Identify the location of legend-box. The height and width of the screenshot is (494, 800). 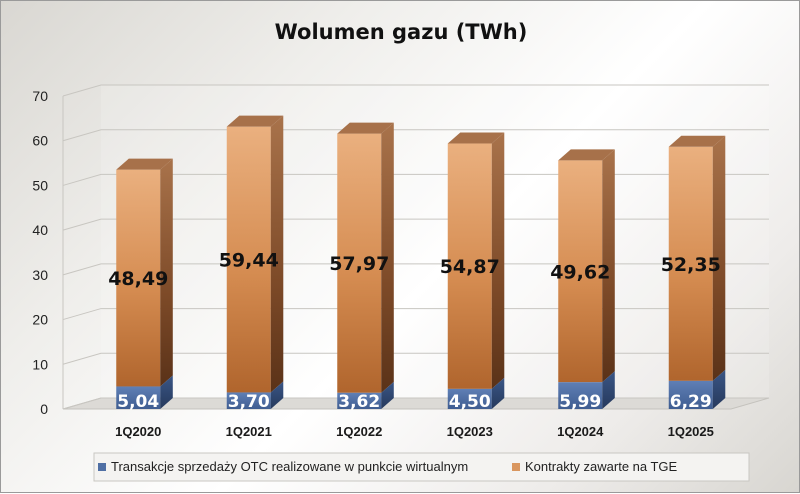
(421, 467).